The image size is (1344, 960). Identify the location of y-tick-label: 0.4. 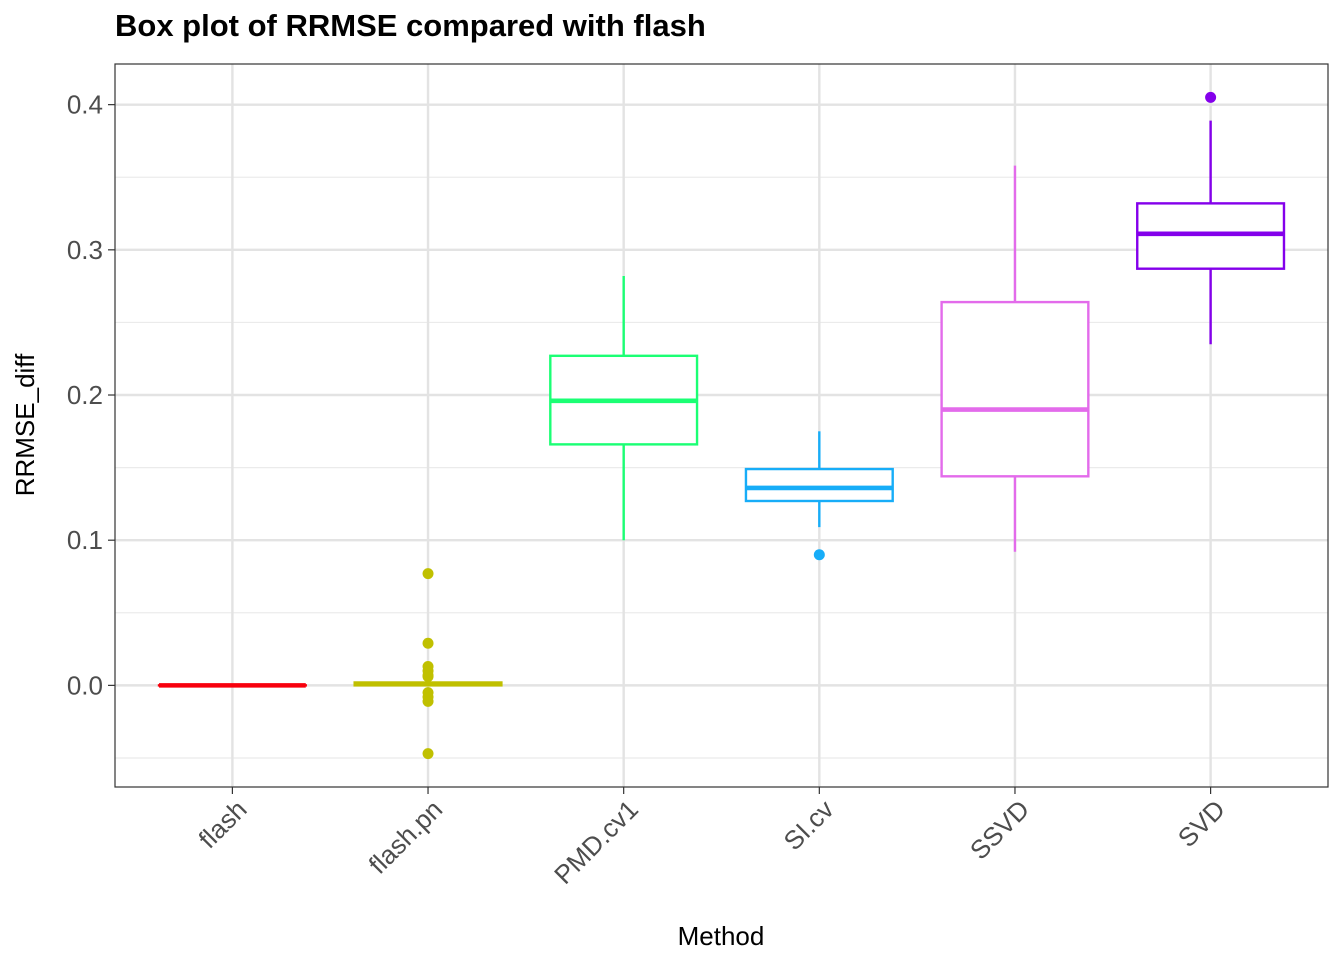
(85, 105).